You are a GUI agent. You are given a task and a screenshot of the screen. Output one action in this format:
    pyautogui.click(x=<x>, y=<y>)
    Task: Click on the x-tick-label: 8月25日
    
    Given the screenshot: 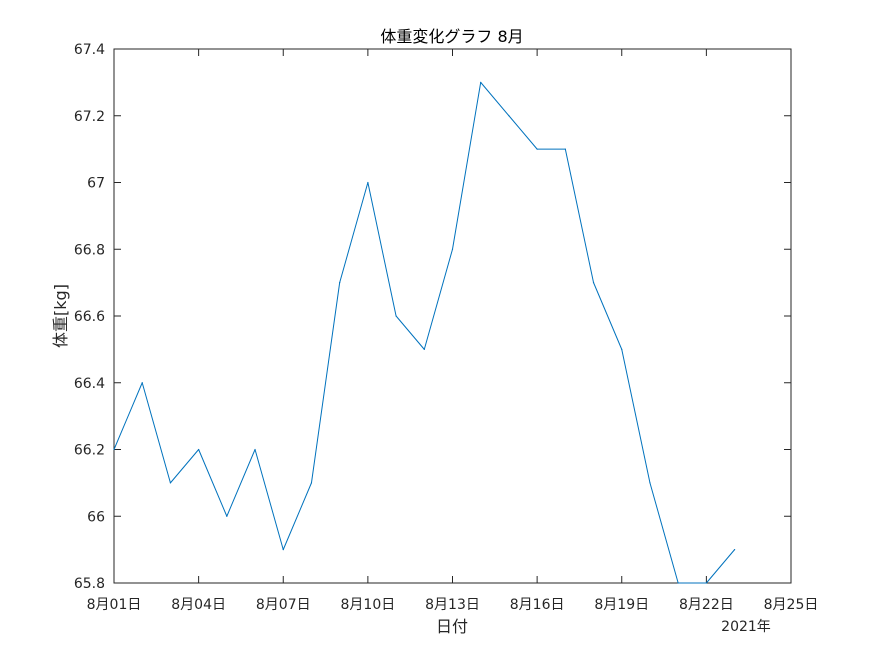 What is the action you would take?
    pyautogui.click(x=791, y=605)
    